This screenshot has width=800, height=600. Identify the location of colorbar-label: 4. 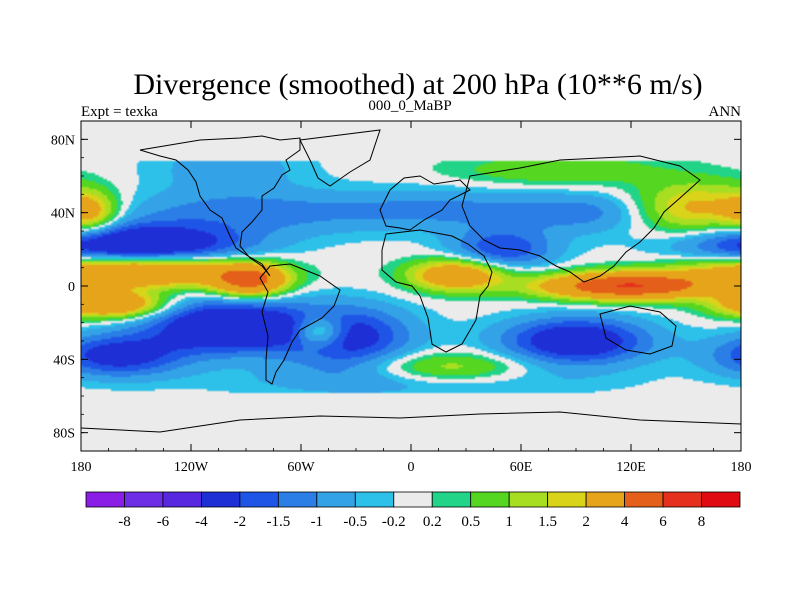
(625, 522).